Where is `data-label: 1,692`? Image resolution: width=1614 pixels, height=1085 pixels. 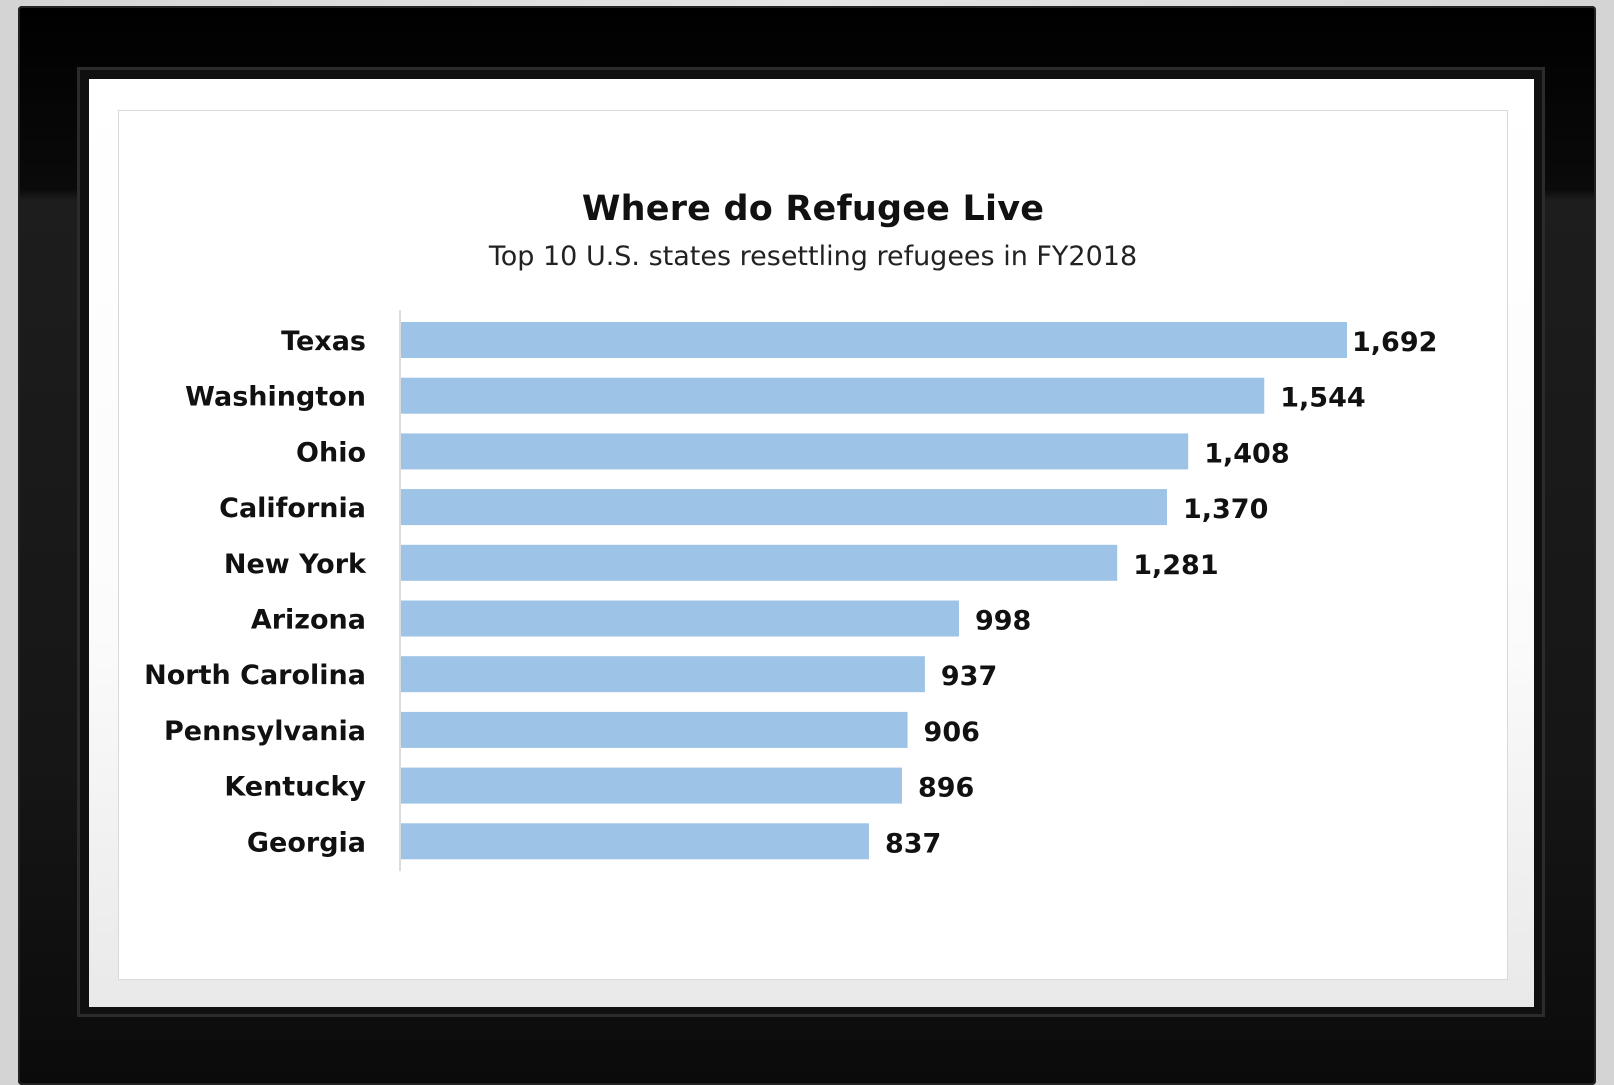
data-label: 1,692 is located at coordinates (1394, 342).